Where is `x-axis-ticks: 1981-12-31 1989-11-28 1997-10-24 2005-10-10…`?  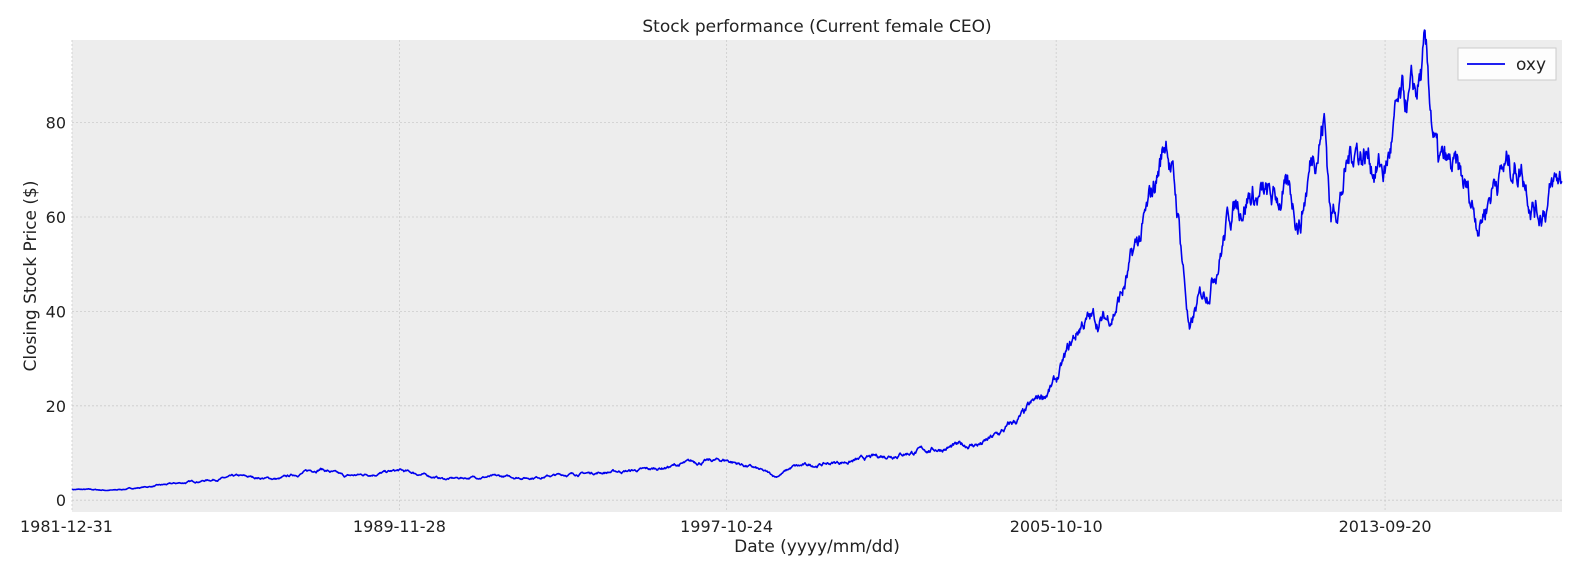 x-axis-ticks: 1981-12-31 1989-11-28 1997-10-24 2005-10-10… is located at coordinates (726, 526).